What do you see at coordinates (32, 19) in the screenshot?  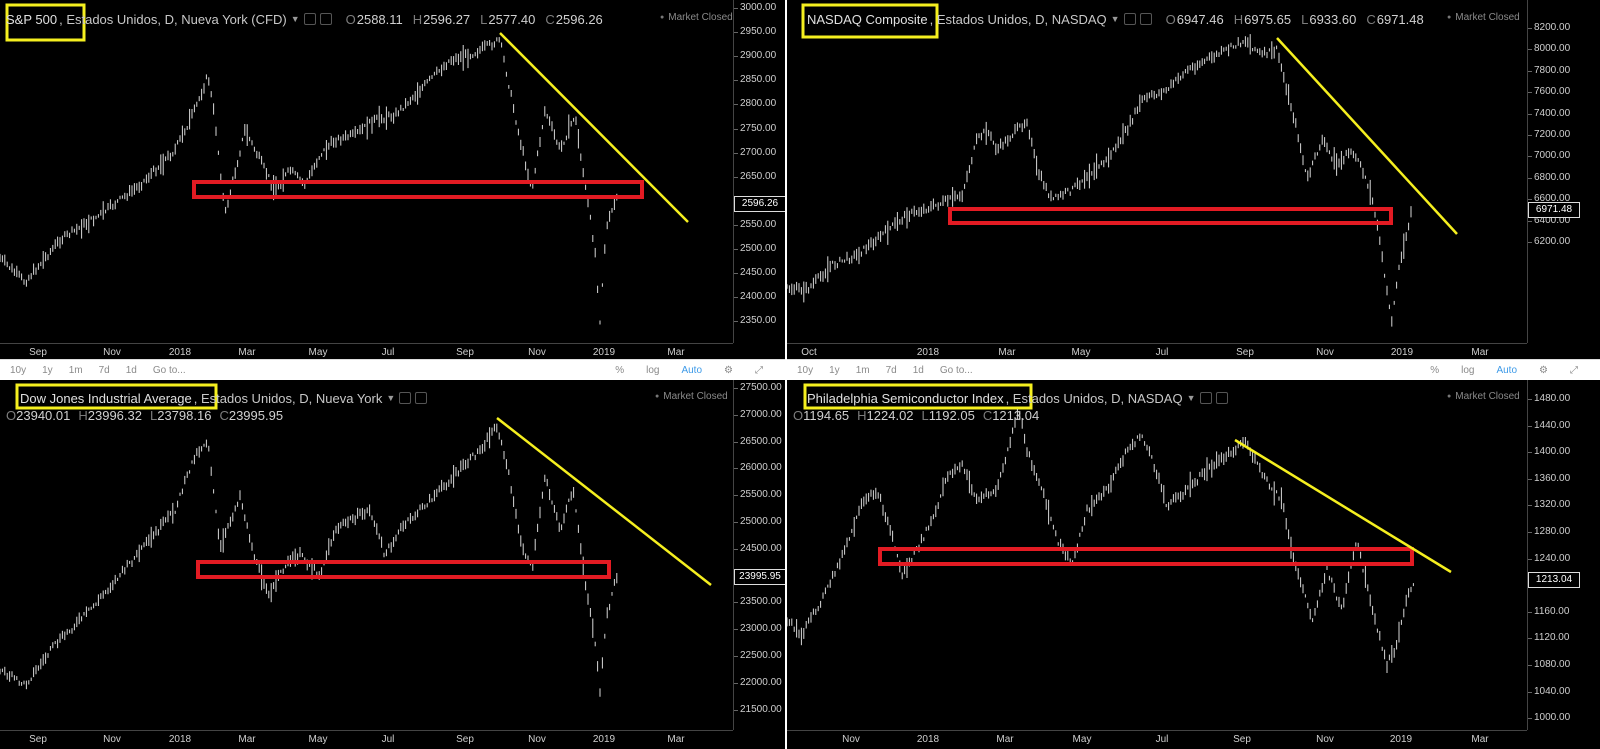 I see `symbol-title: S&P 500` at bounding box center [32, 19].